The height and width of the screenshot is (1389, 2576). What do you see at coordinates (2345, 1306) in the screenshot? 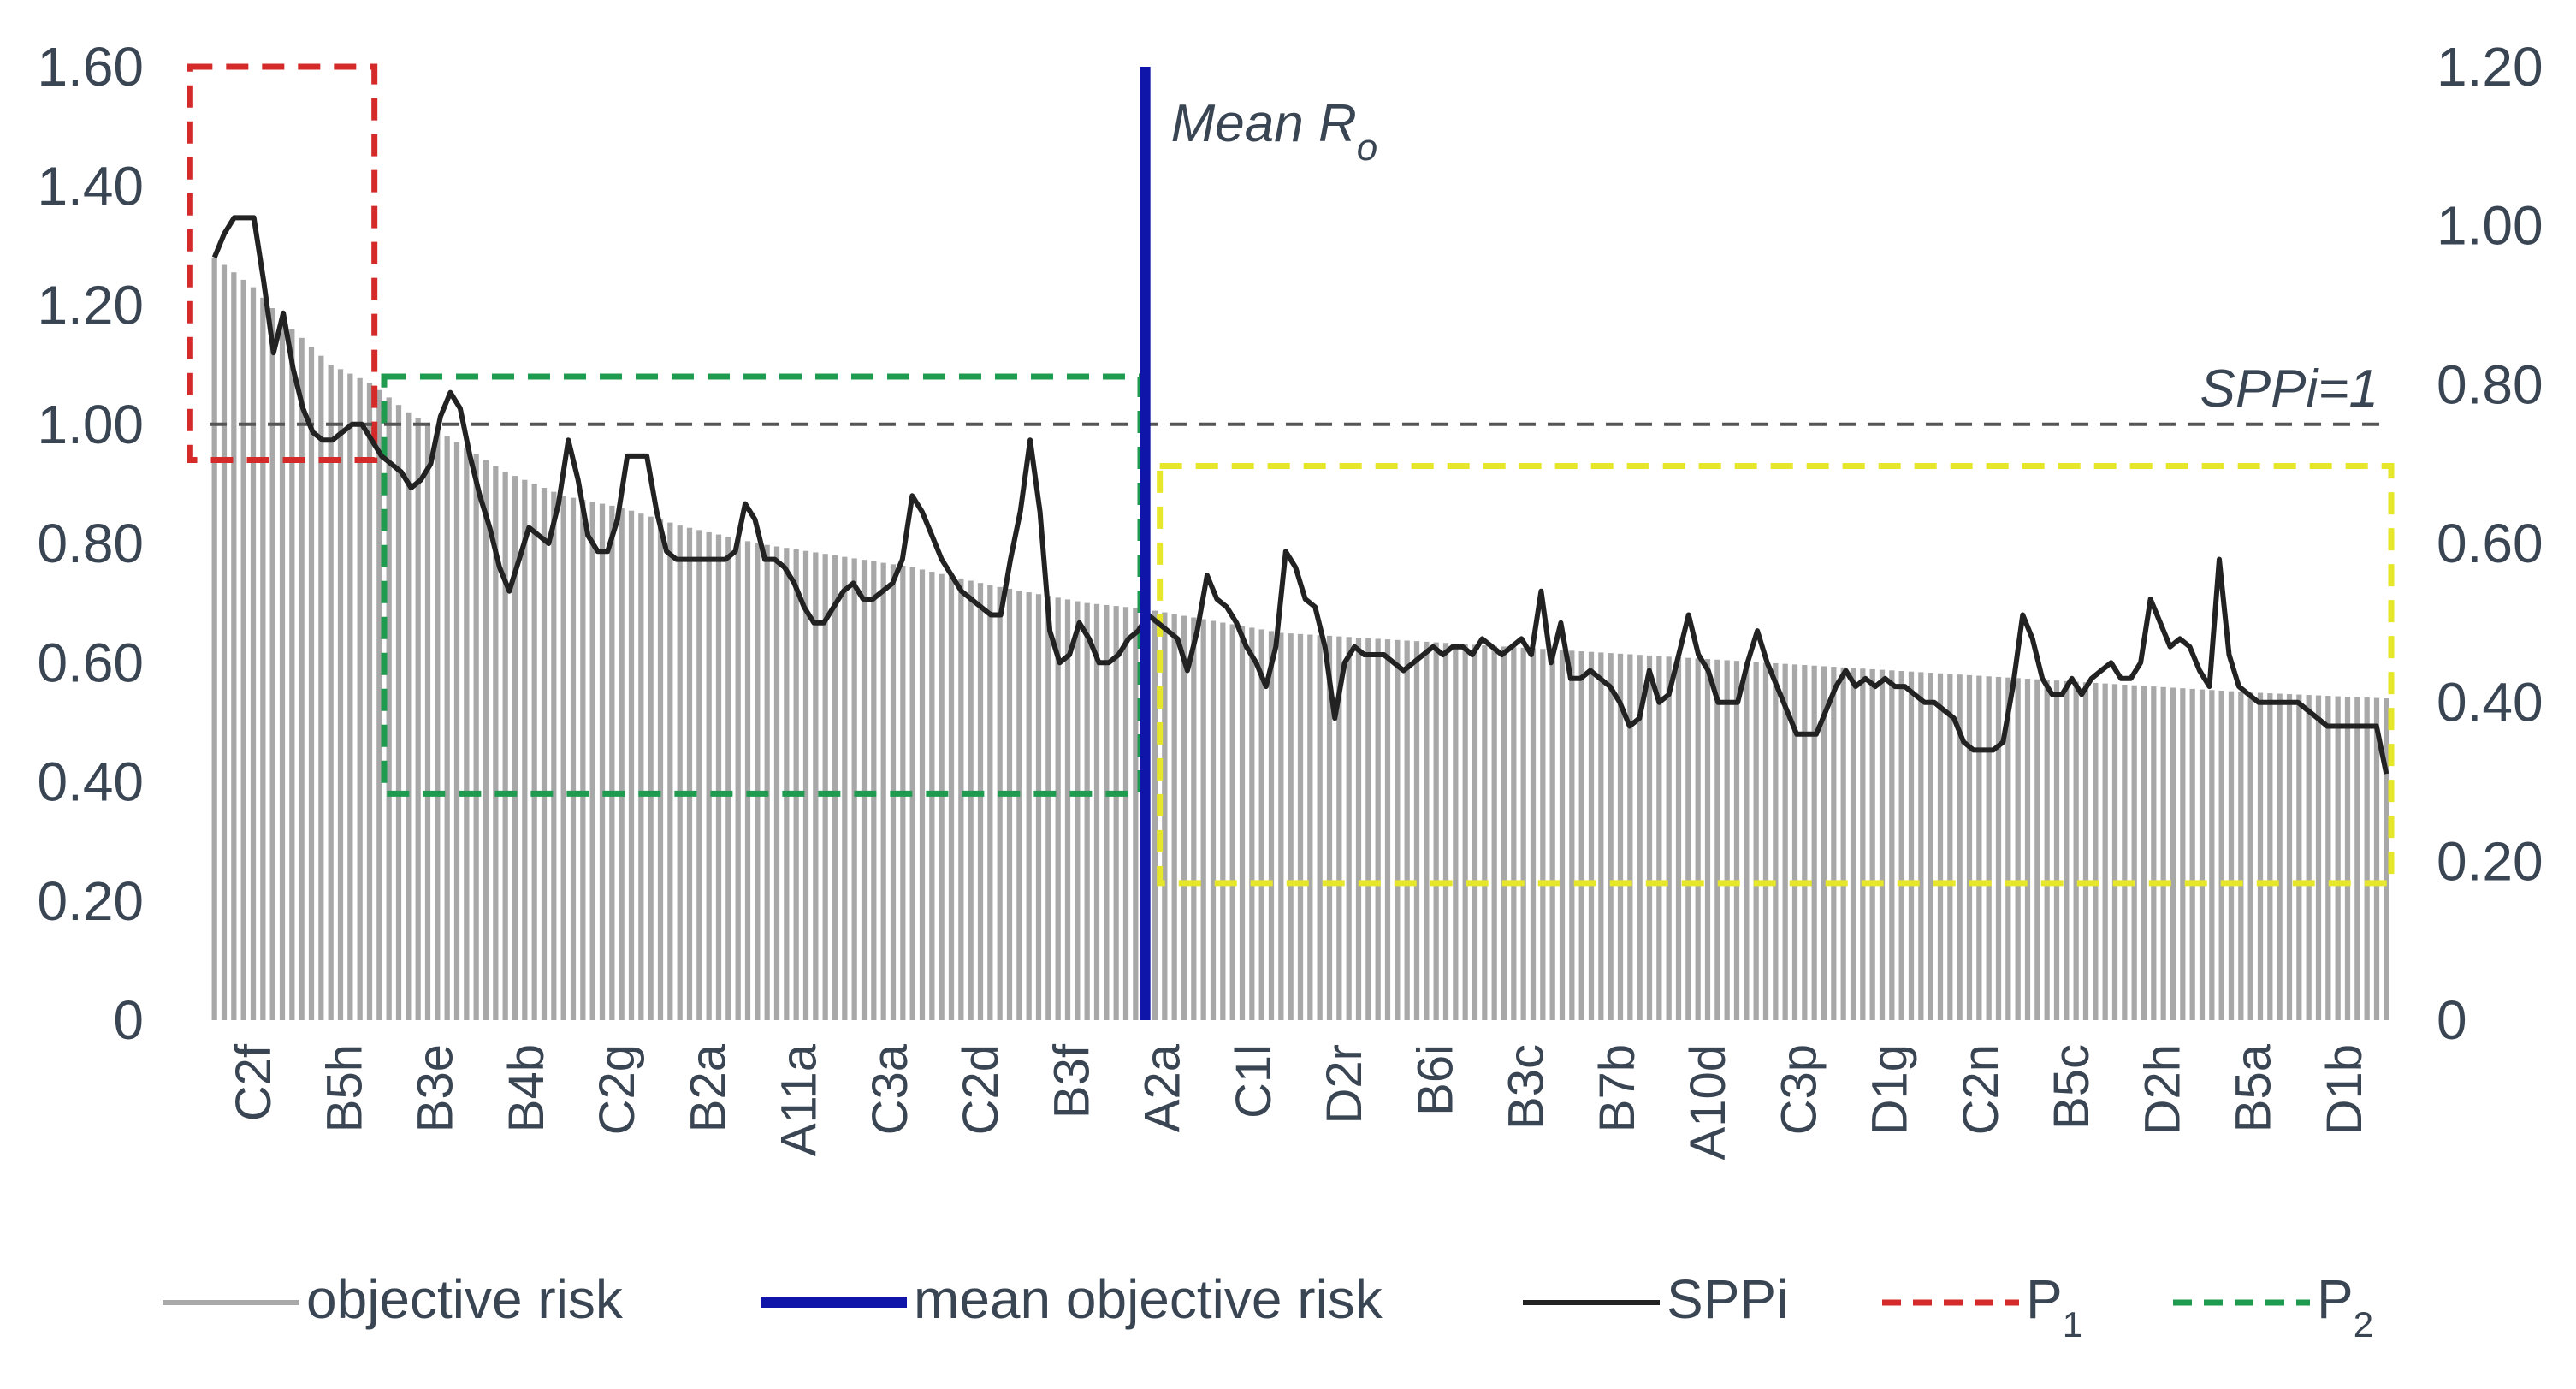
I see `legend-label: P2` at bounding box center [2345, 1306].